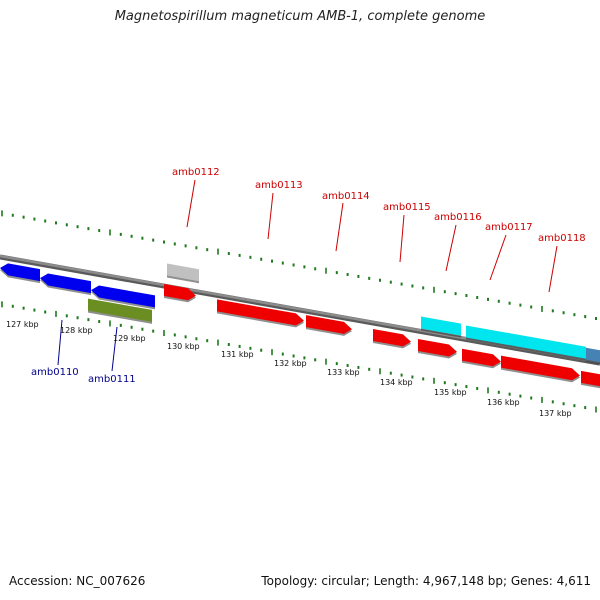 Image resolution: width=600 pixels, height=600 pixels. Describe the element at coordinates (562, 238) in the screenshot. I see `gene-label-amb0118: amb0118` at that location.